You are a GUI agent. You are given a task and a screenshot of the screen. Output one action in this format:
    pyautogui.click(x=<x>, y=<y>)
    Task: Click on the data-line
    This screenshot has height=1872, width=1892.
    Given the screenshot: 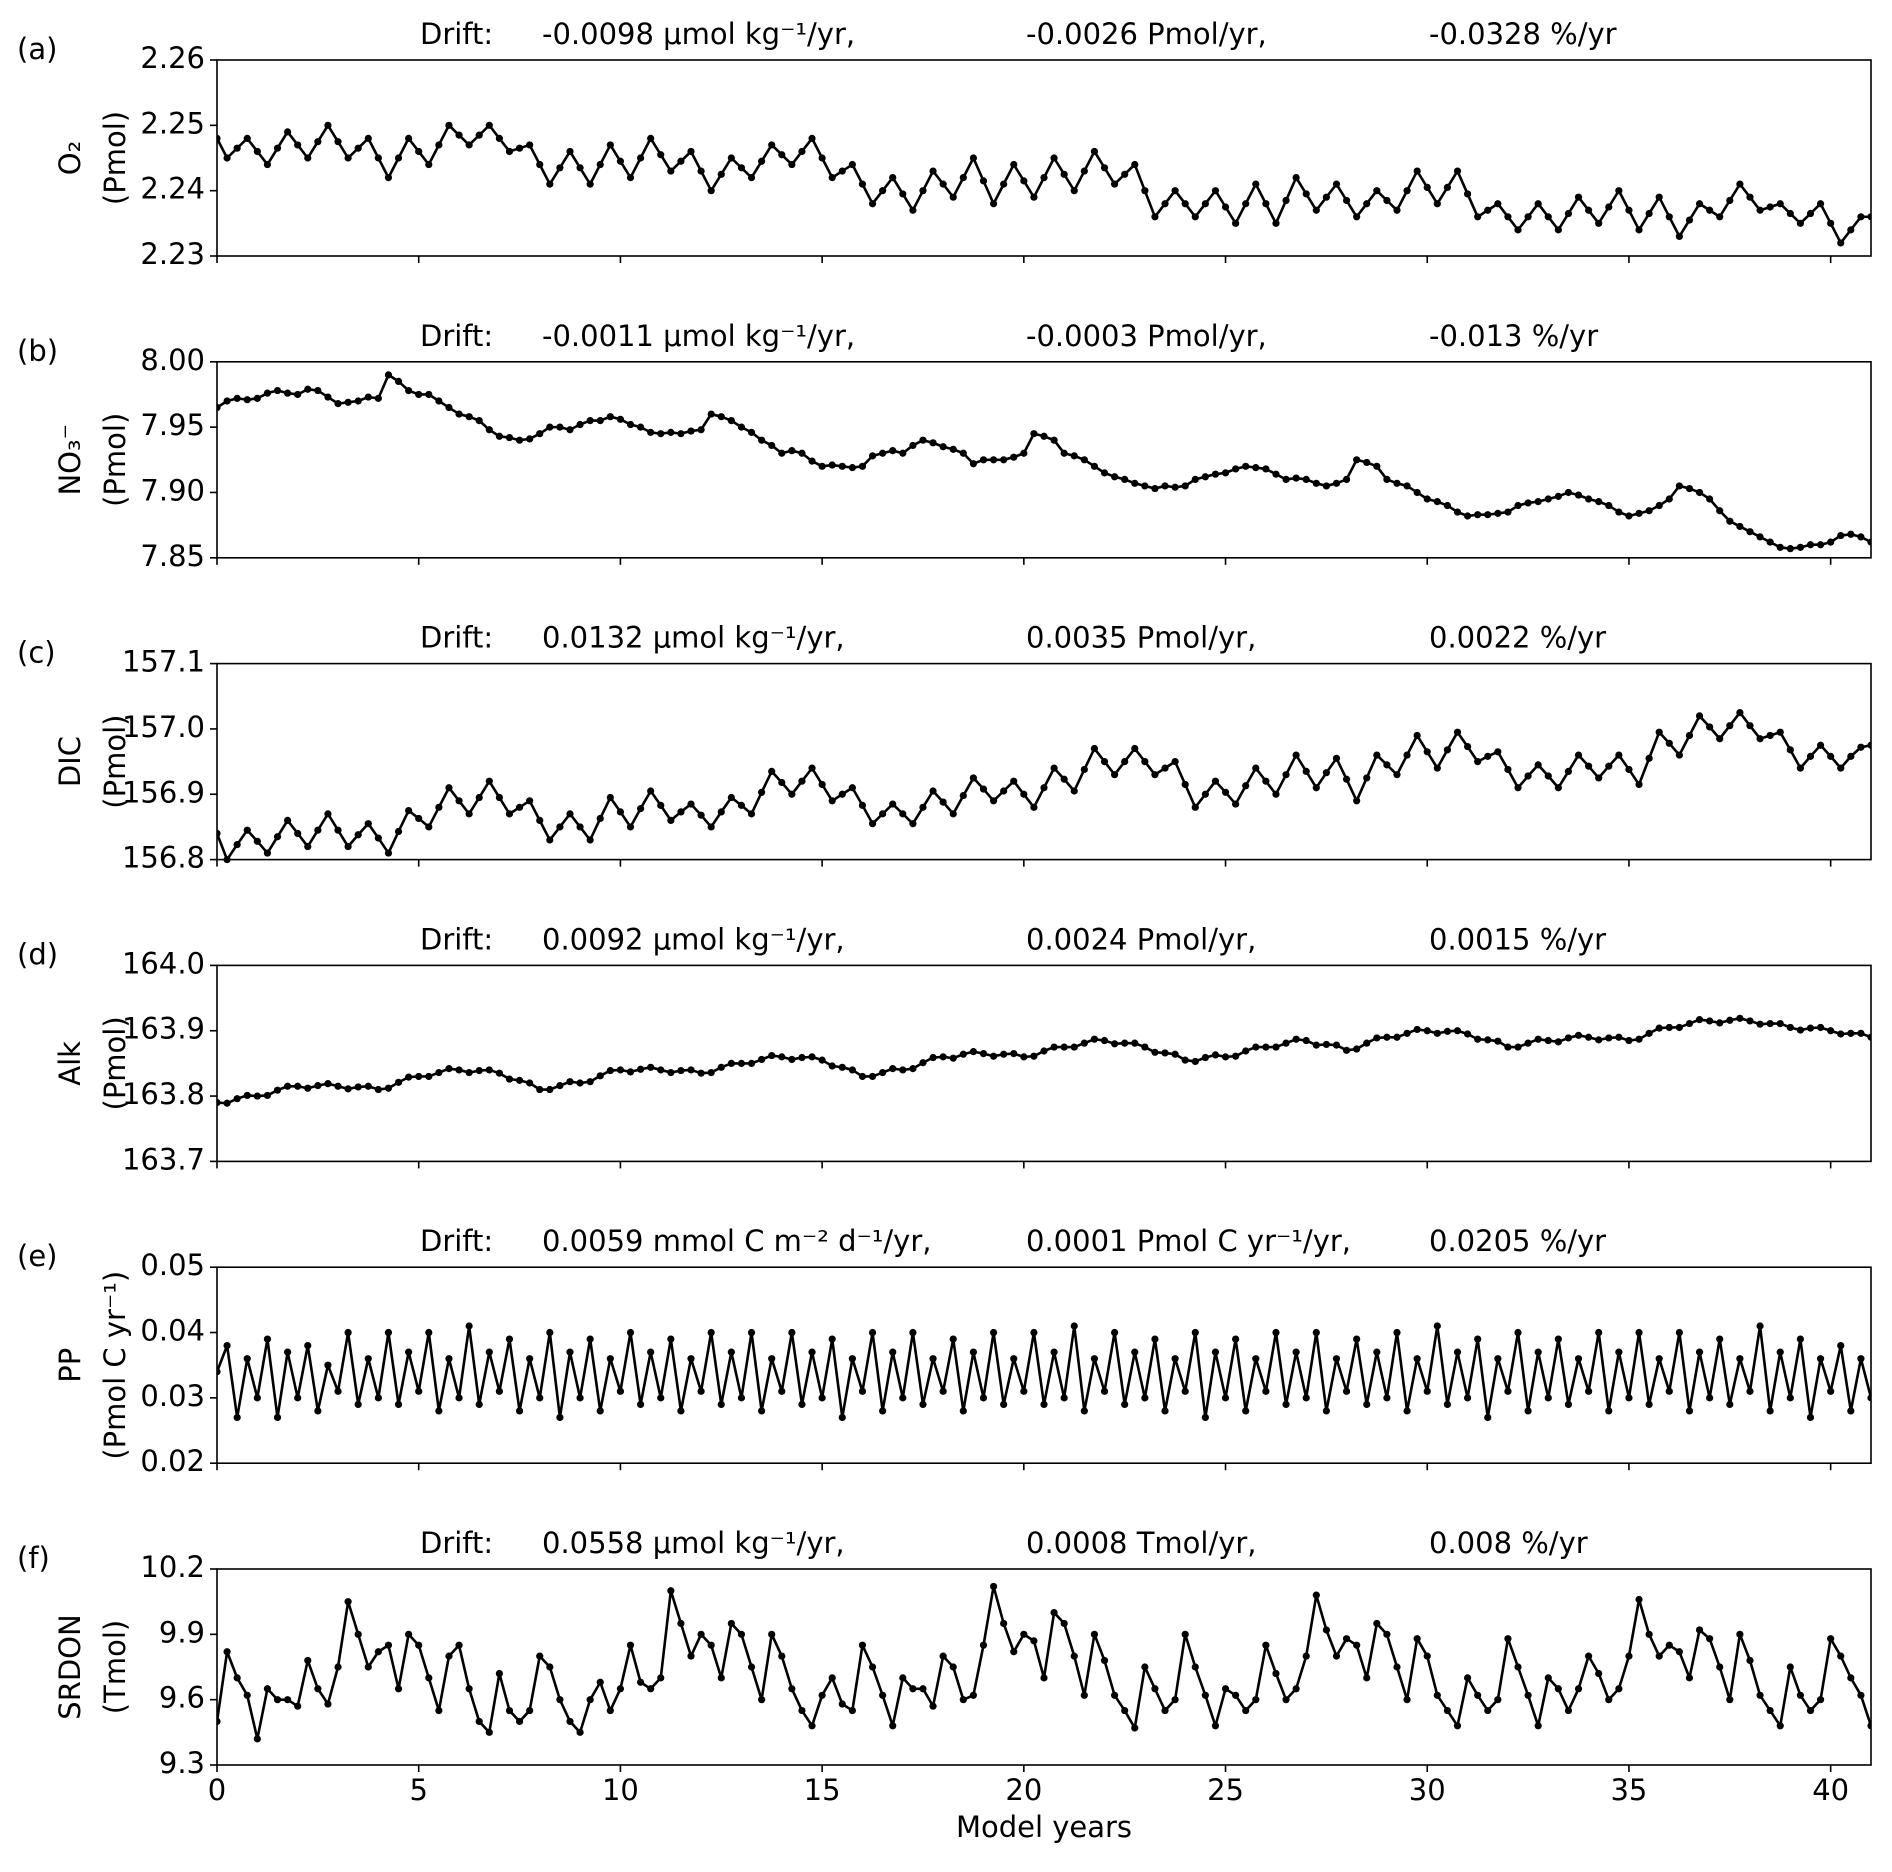 What is the action you would take?
    pyautogui.click(x=1044, y=1663)
    